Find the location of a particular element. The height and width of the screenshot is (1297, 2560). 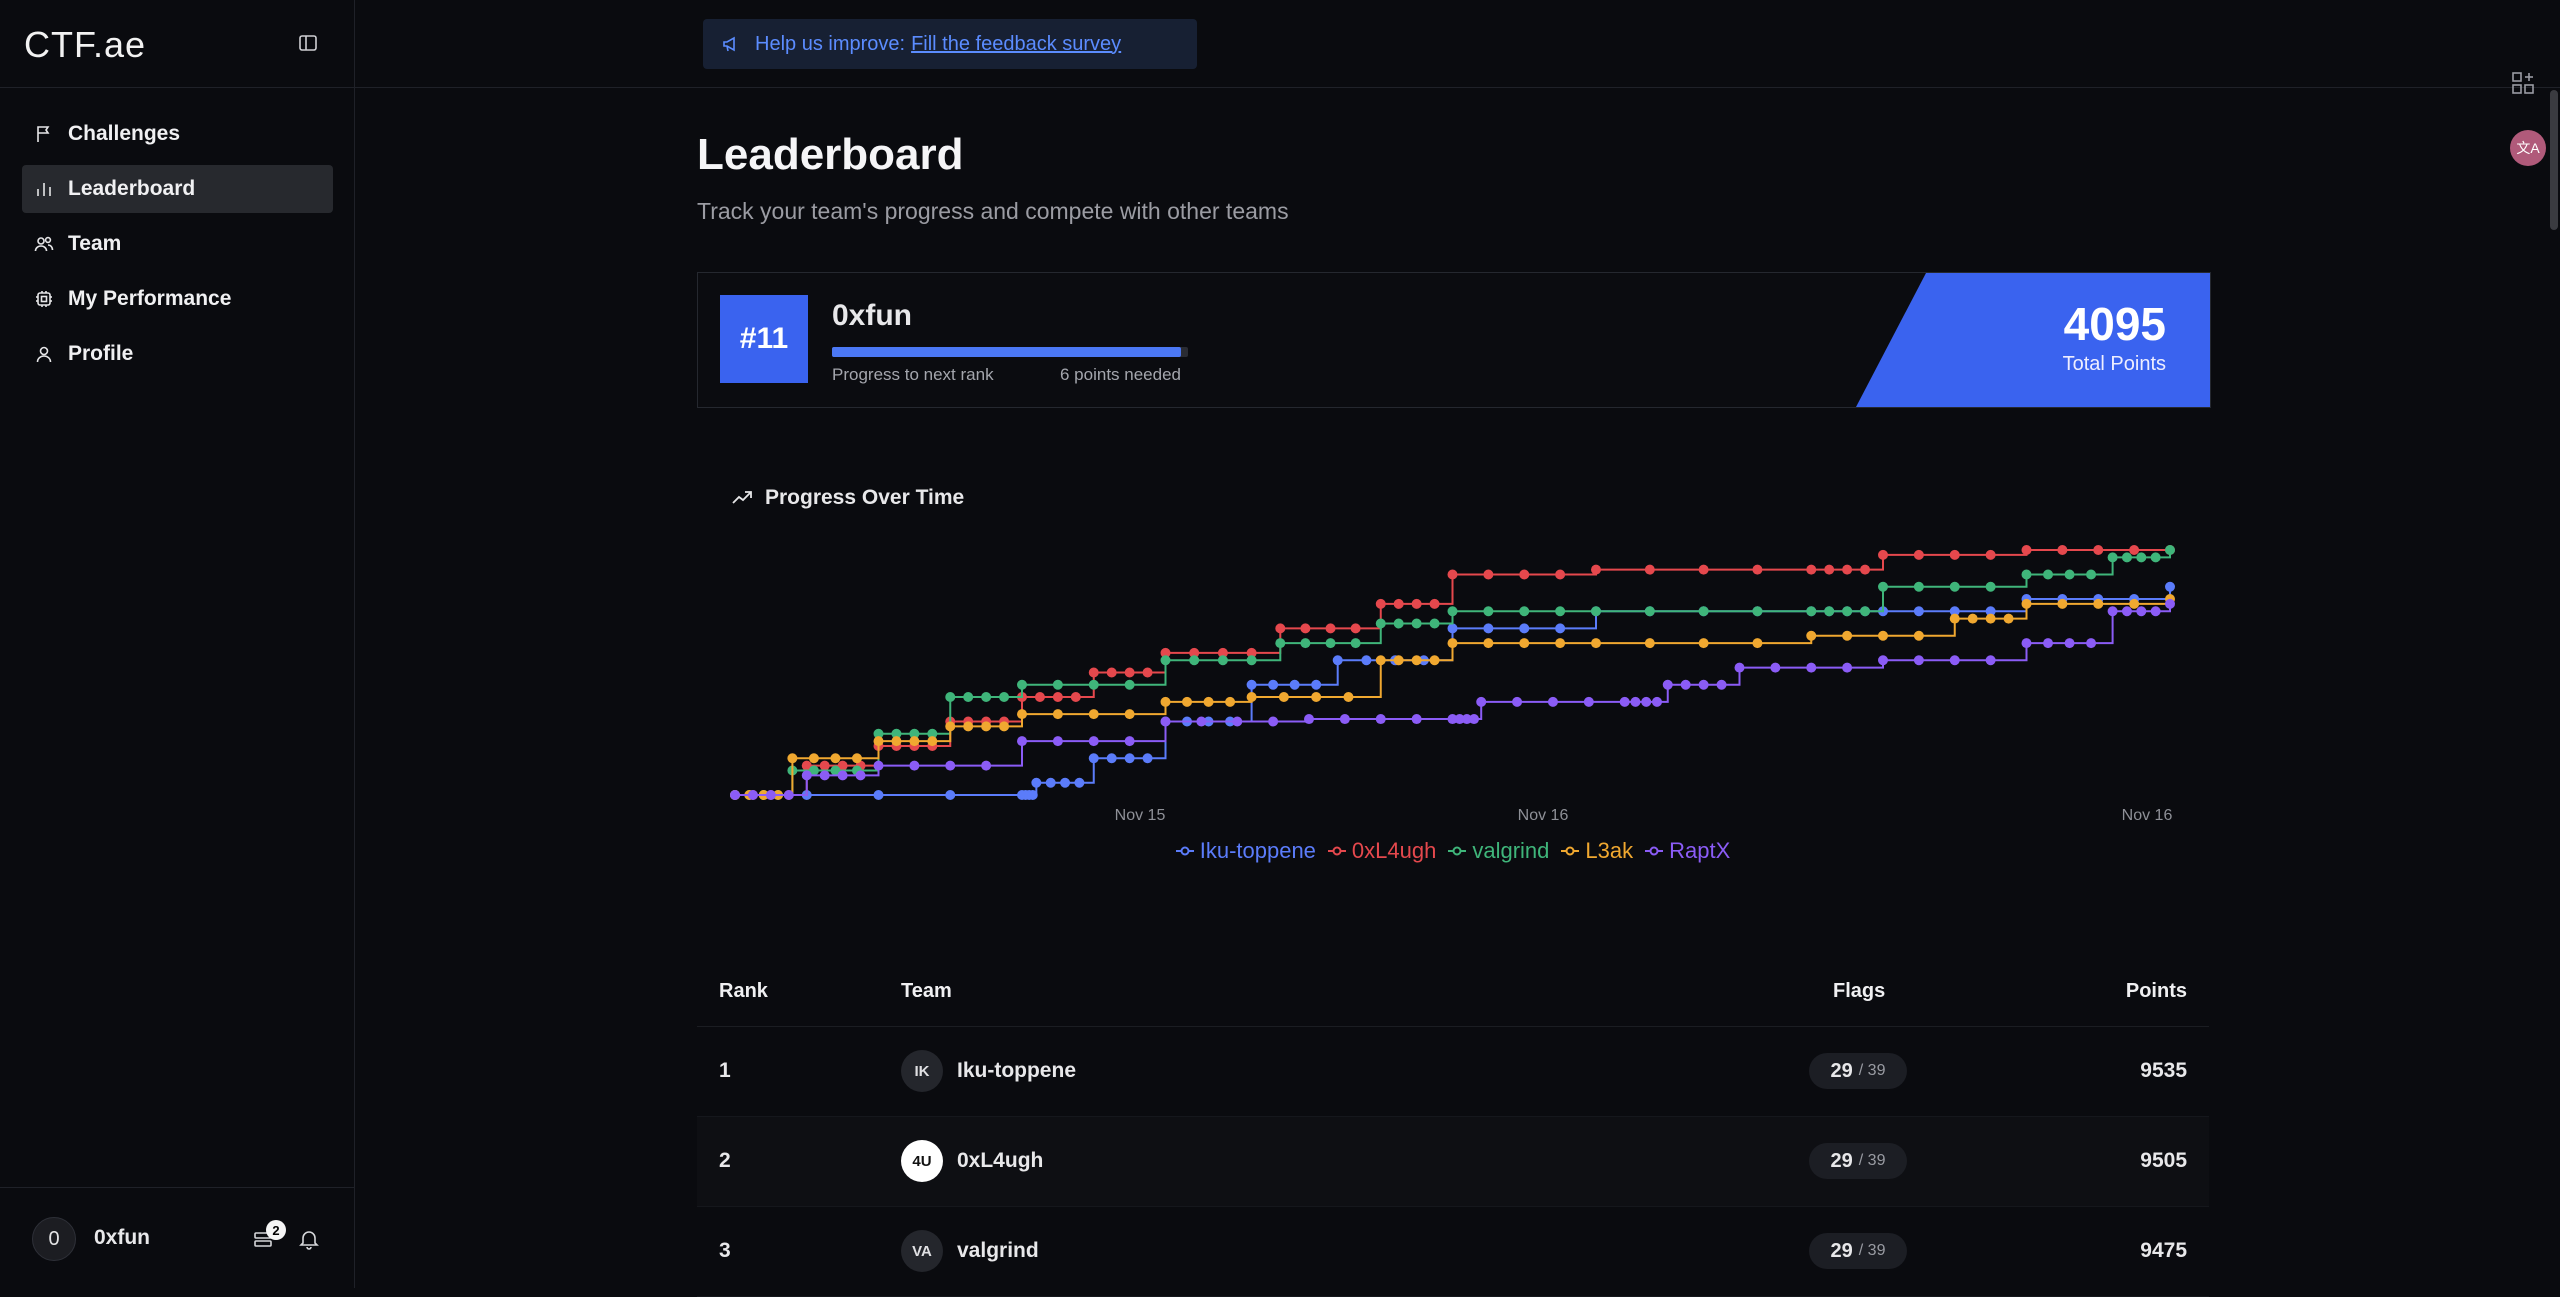

translate-icon: 文A is located at coordinates (2528, 148).